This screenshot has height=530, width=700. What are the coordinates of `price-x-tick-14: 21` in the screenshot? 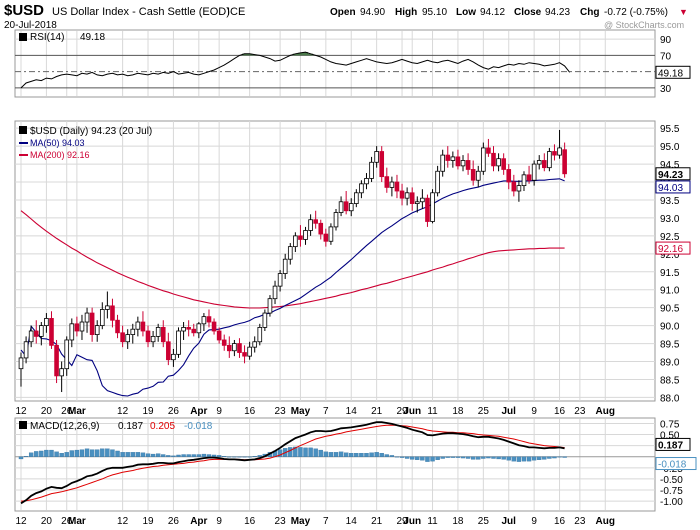 It's located at (377, 411).